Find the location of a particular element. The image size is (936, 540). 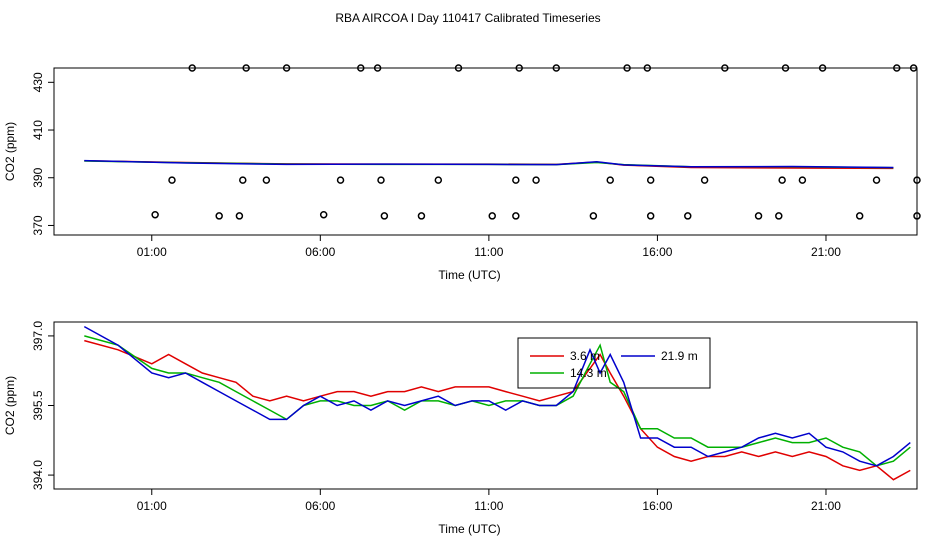

y-tick-label: 395.5 is located at coordinates (38, 405).